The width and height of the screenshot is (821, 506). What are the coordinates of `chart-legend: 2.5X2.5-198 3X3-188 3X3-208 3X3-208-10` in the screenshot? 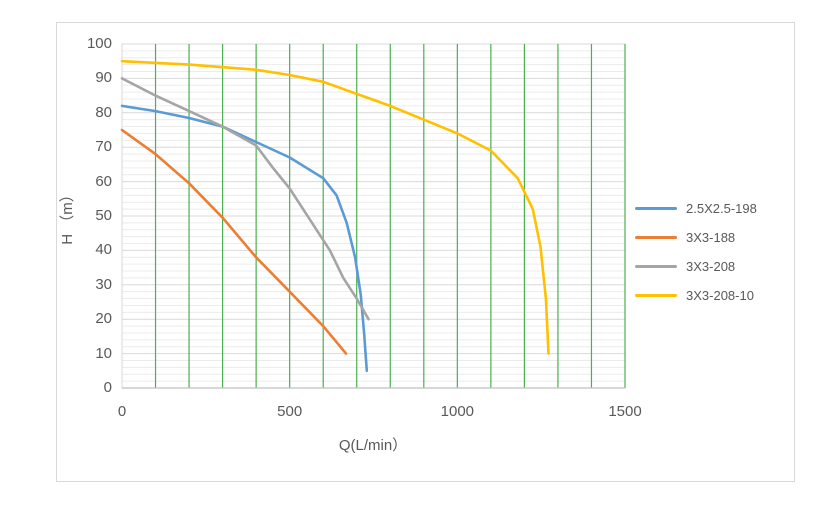 It's located at (696, 252).